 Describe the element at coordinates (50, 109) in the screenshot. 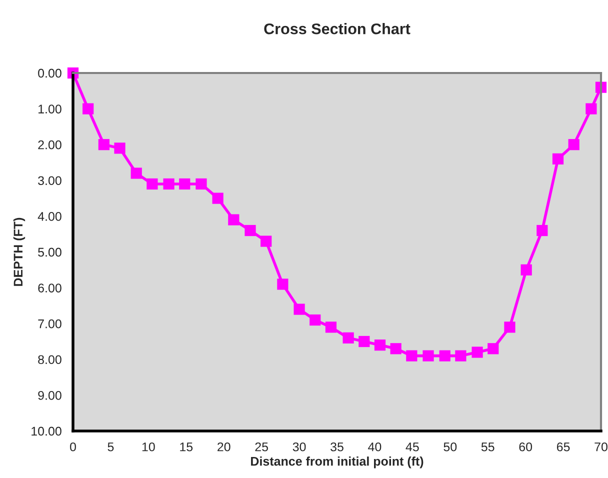

I see `y-tick-label: 1.00` at that location.